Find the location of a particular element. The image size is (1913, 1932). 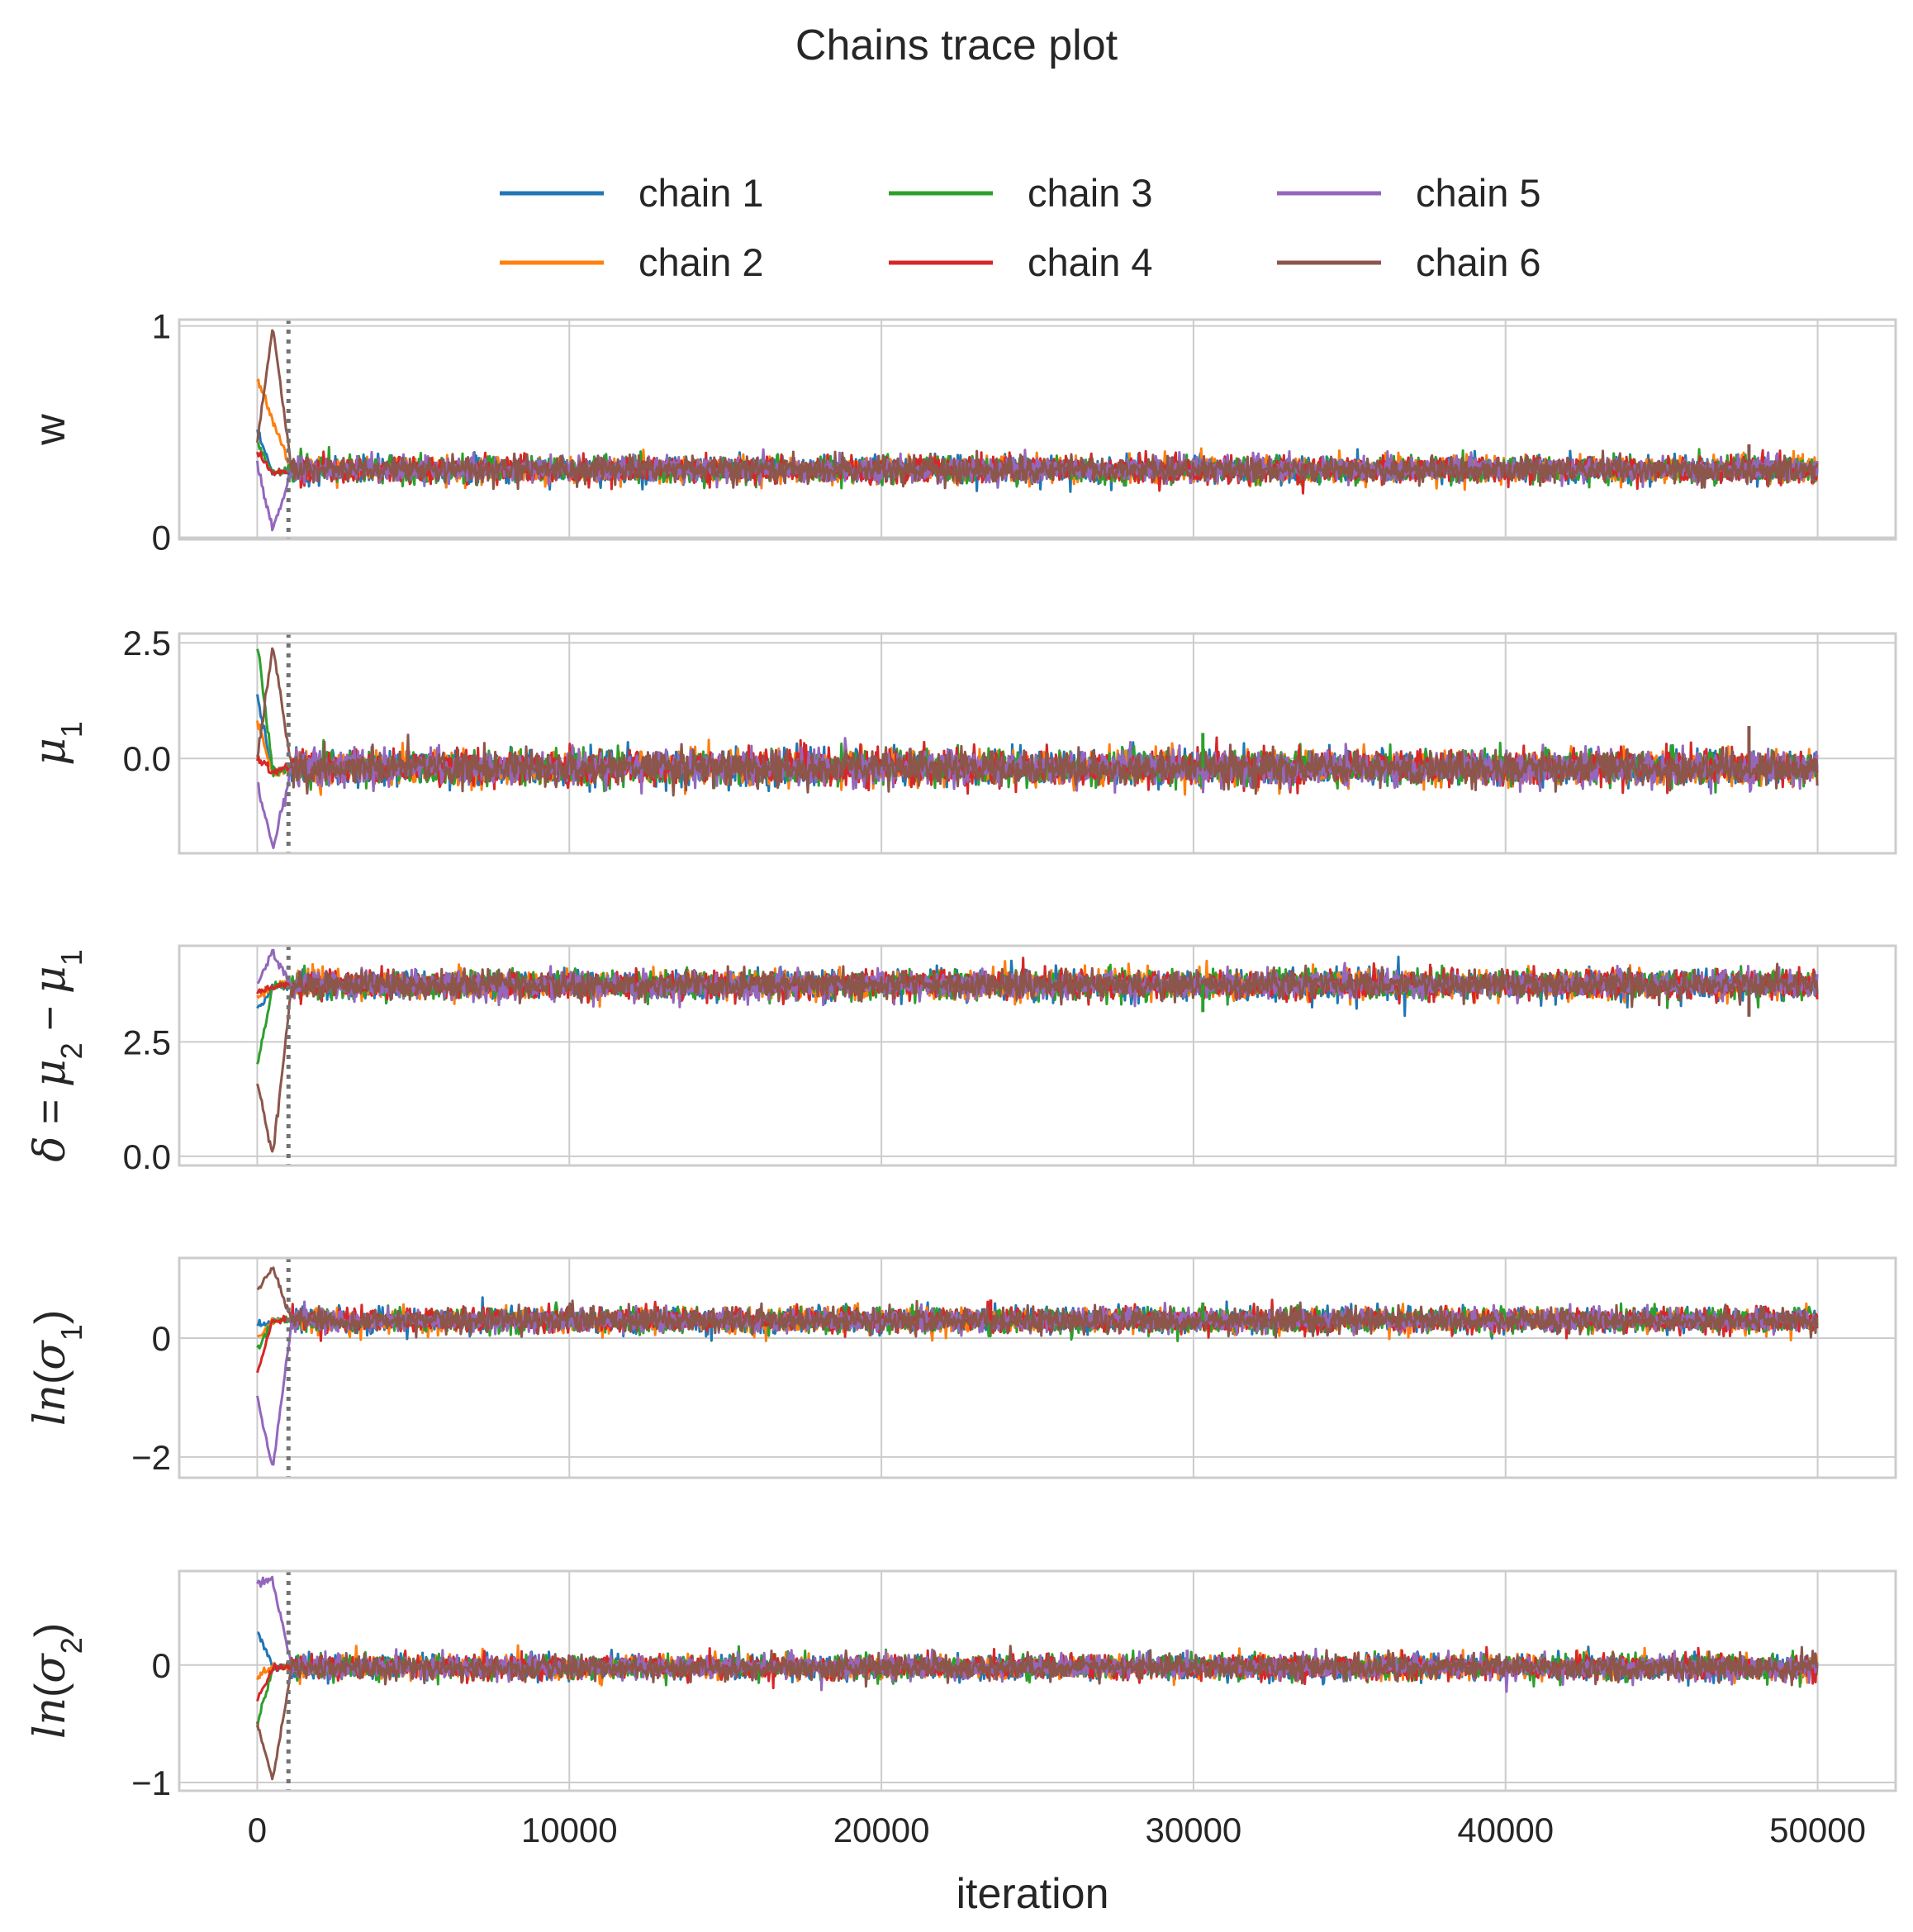

panel-delta: 0.0 2.5 δ = μ2 − μ1 is located at coordinates (961, 1060).